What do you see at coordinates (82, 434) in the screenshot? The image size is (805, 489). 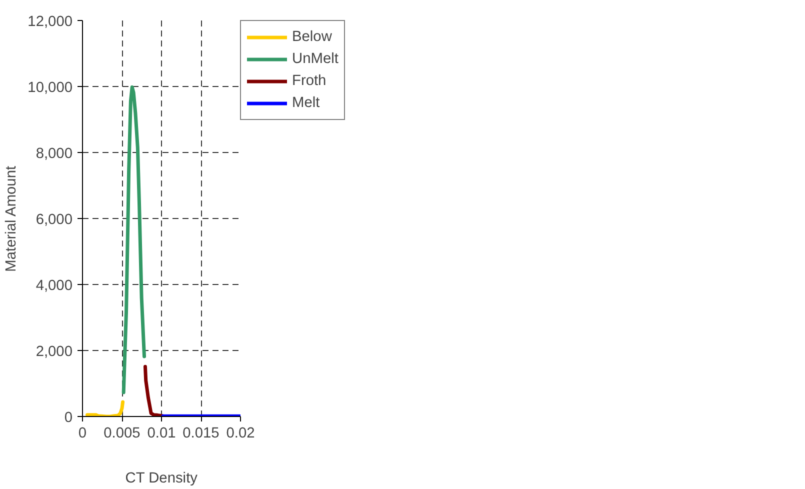 I see `x-tick-label: 0` at bounding box center [82, 434].